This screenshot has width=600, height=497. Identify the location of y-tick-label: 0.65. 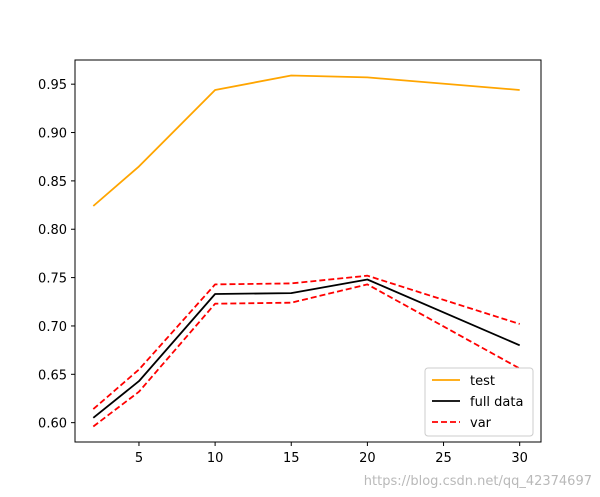
(52, 375).